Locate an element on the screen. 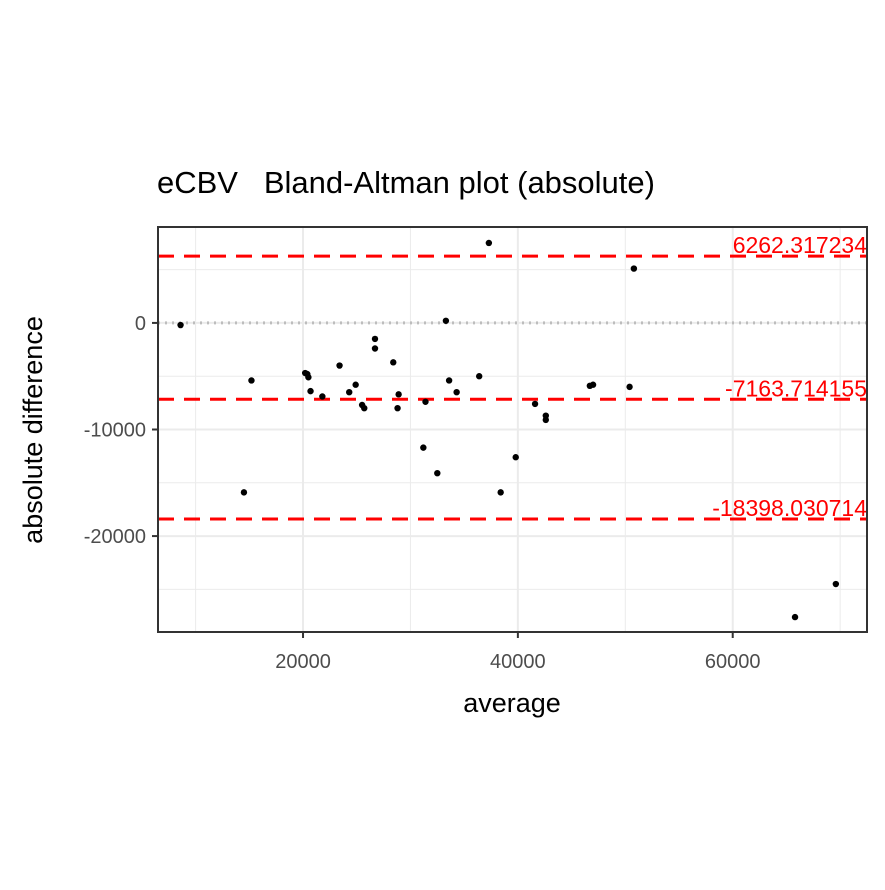  y-axis-title: absolute difference is located at coordinates (33, 430).